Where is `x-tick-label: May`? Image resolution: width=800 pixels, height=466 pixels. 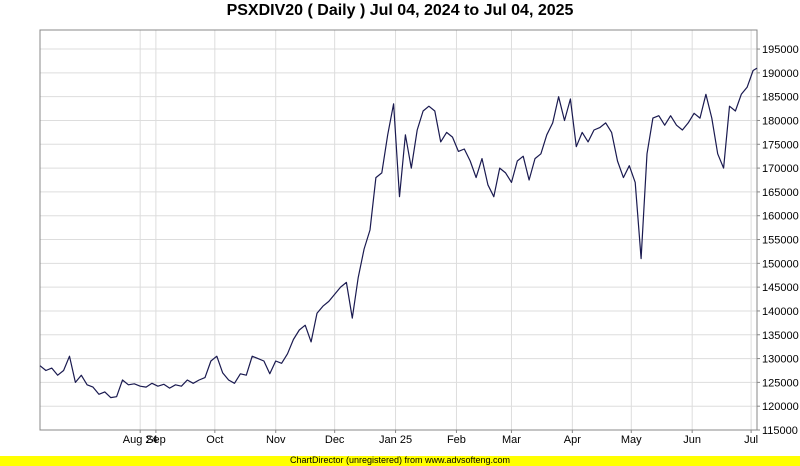
x-tick-label: May is located at coordinates (631, 440).